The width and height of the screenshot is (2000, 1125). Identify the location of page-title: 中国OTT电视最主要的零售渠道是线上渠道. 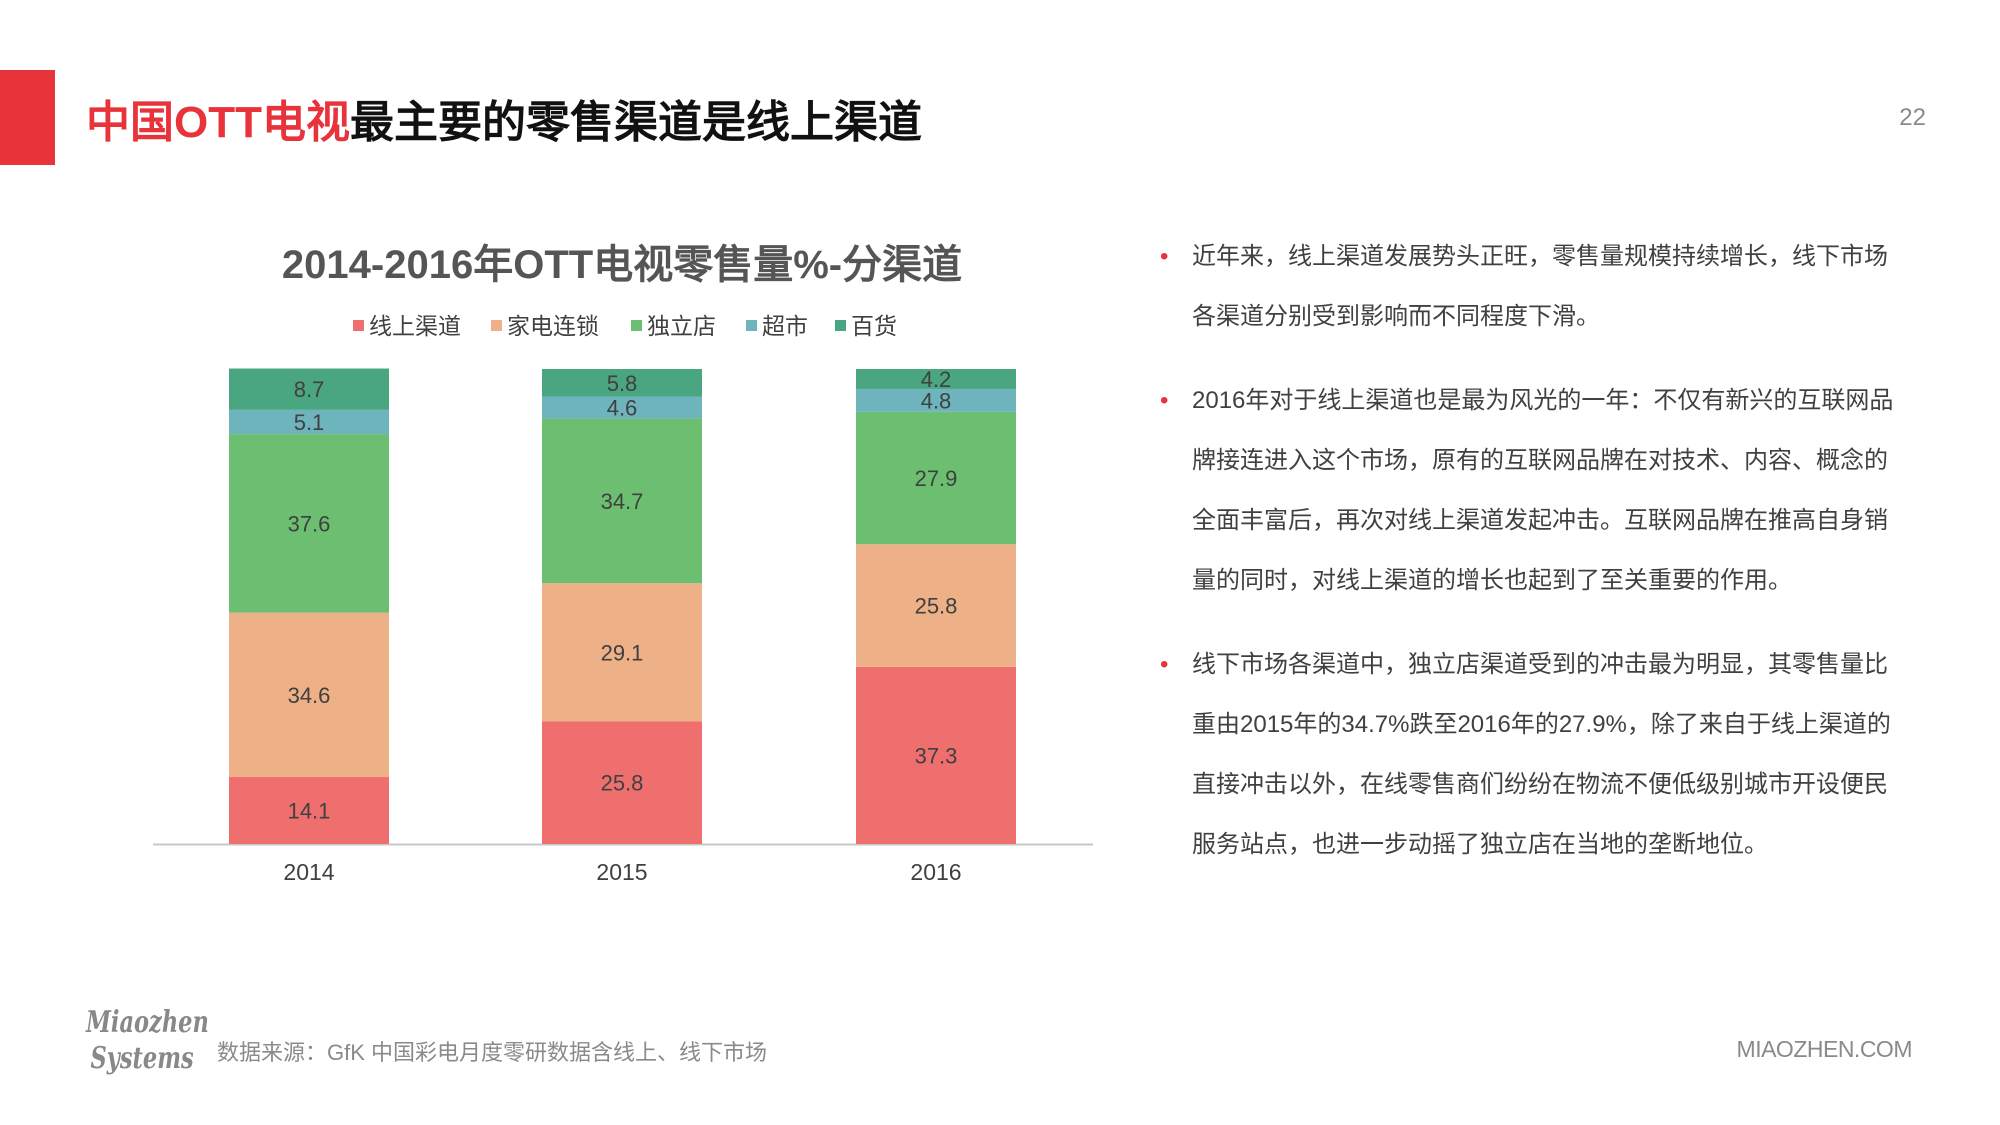
(504, 118).